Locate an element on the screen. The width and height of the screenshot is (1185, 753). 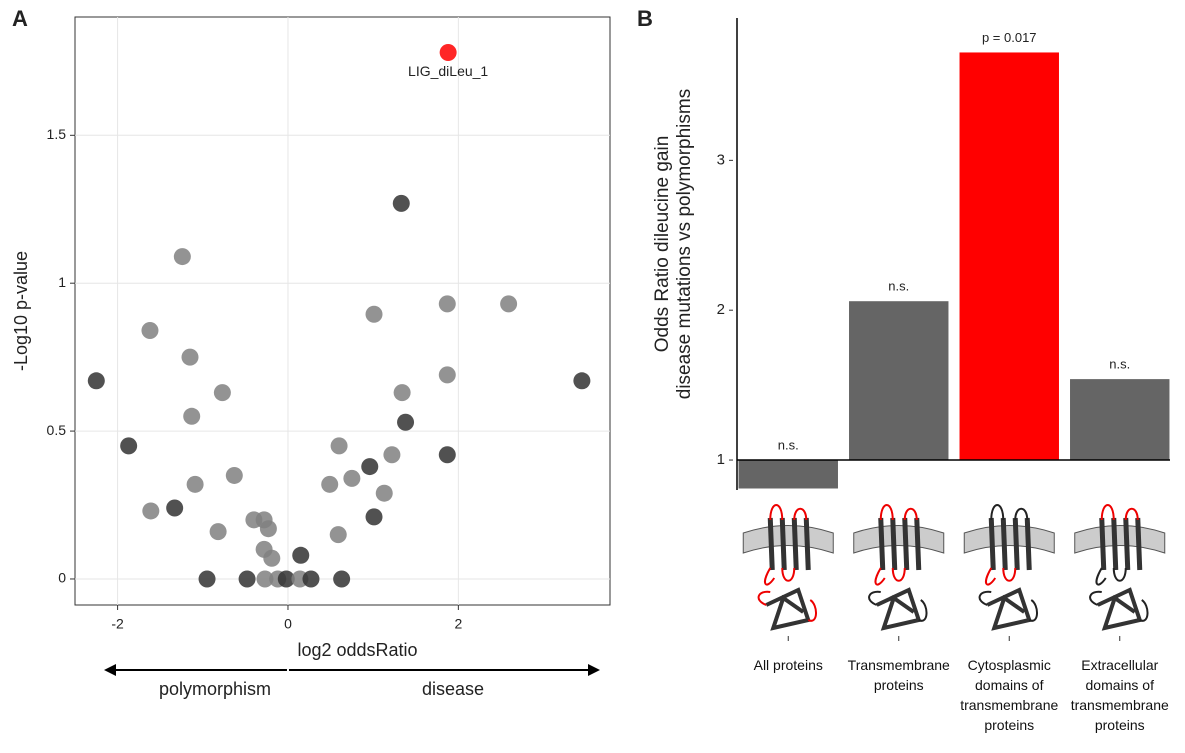
y-tick-label: 3 is located at coordinates (721, 159).